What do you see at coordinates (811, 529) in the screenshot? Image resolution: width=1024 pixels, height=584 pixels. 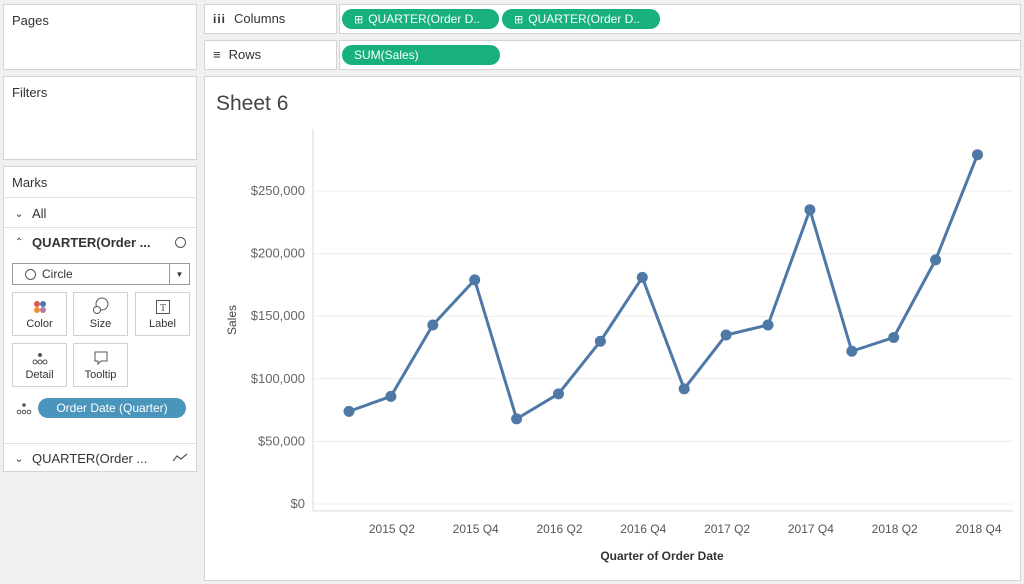 I see `x-tick-label: 2017 Q4` at bounding box center [811, 529].